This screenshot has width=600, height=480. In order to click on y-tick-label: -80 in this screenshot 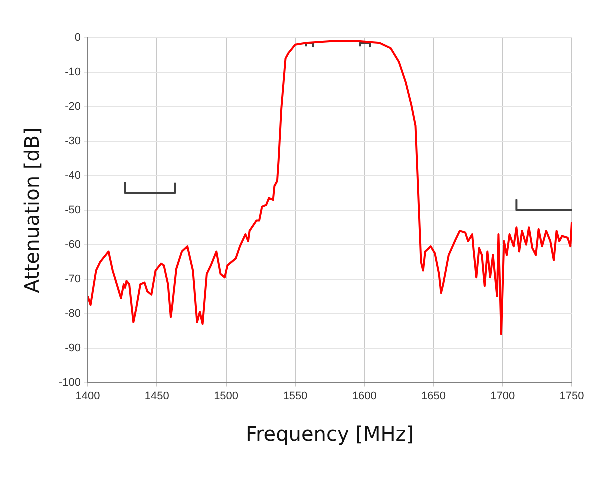, I will do `click(73, 314)`.